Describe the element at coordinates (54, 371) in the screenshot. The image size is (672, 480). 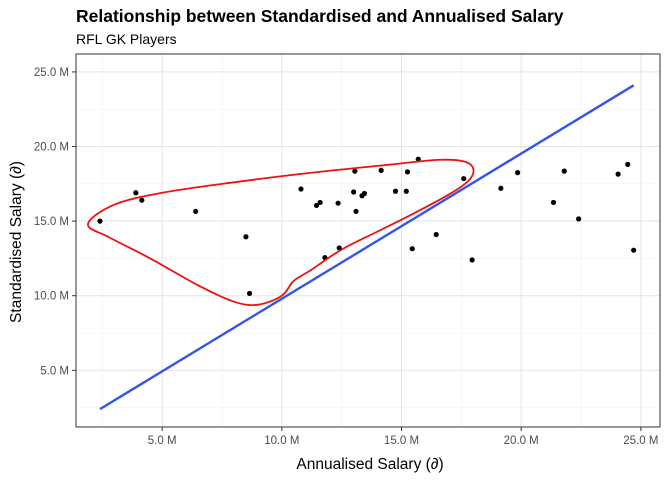
I see `y-tick-label: 5.0 M` at that location.